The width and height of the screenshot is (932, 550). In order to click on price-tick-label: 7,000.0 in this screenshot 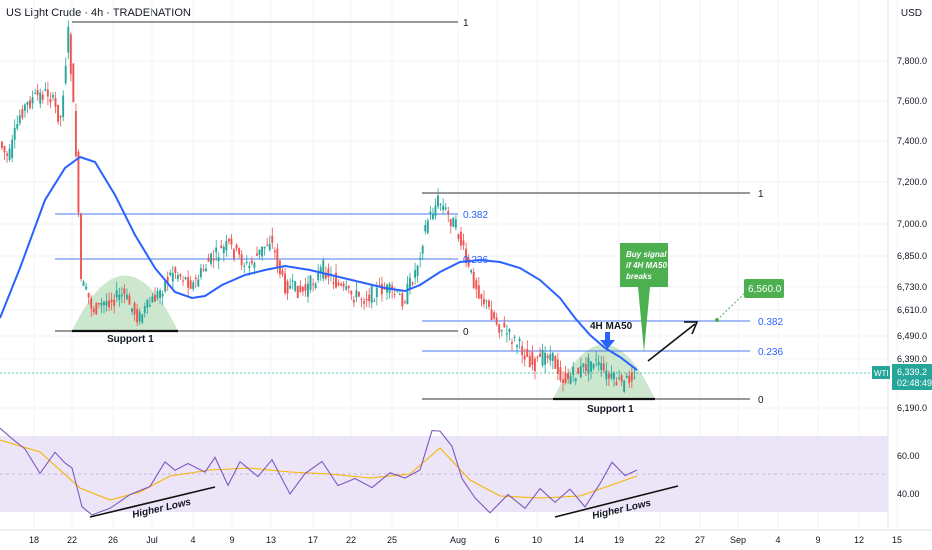, I will do `click(912, 224)`.